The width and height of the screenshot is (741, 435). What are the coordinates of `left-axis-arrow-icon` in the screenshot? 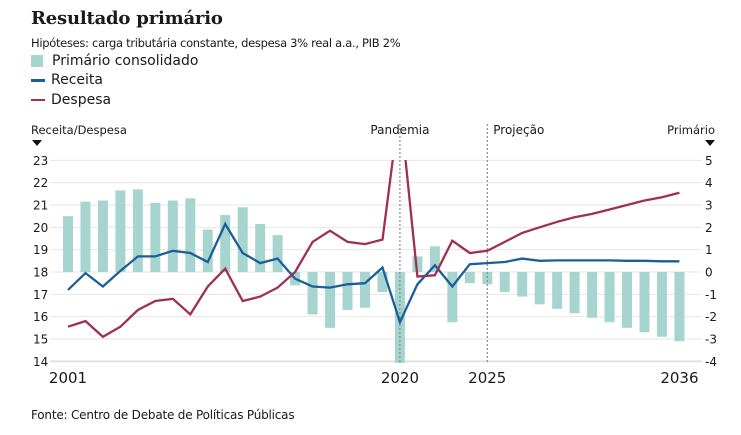 It's located at (37, 143).